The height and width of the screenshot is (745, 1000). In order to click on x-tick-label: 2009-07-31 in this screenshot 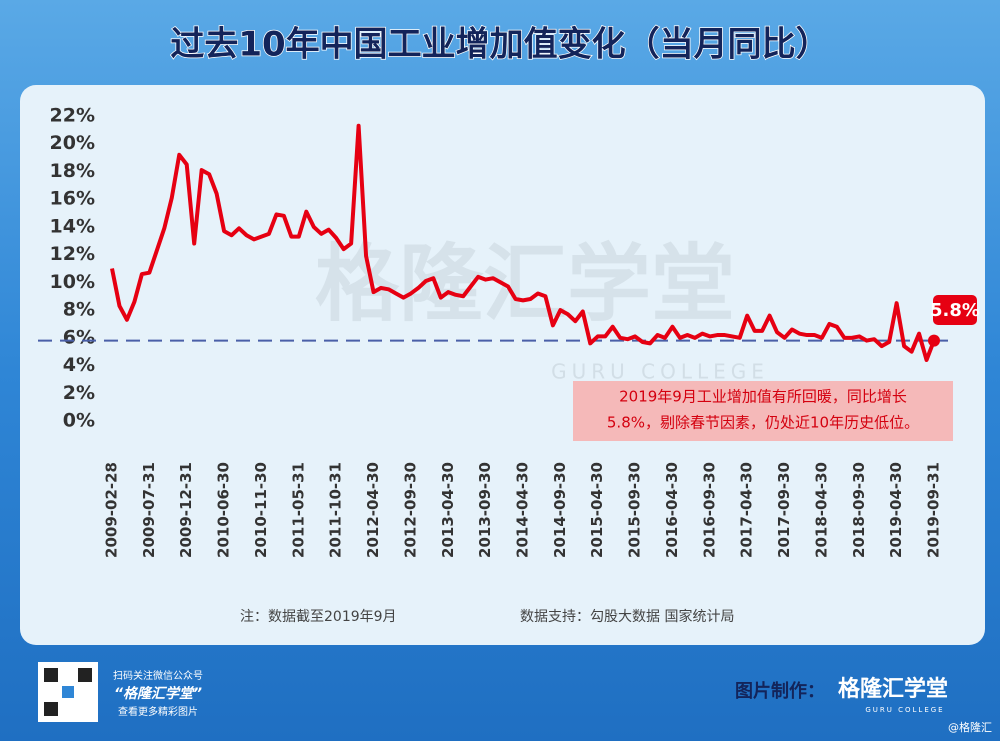, I will do `click(149, 510)`.